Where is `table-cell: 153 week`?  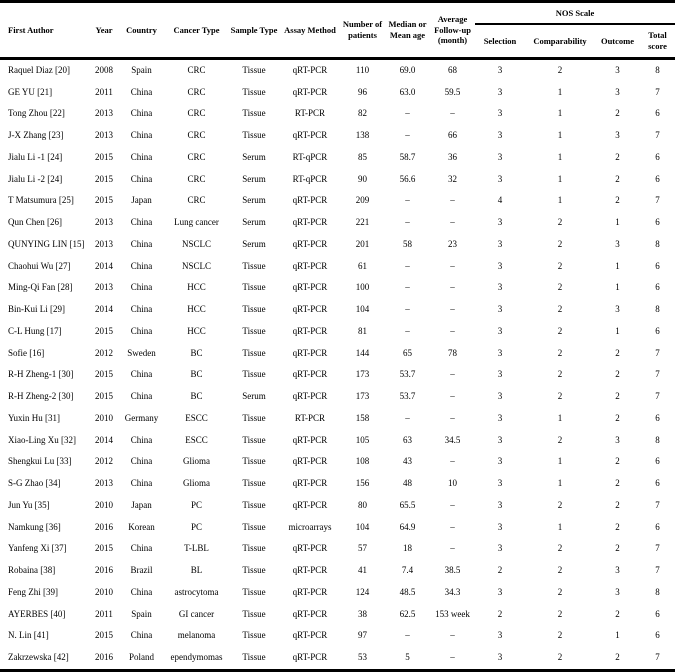
table-cell: 153 week is located at coordinates (452, 613).